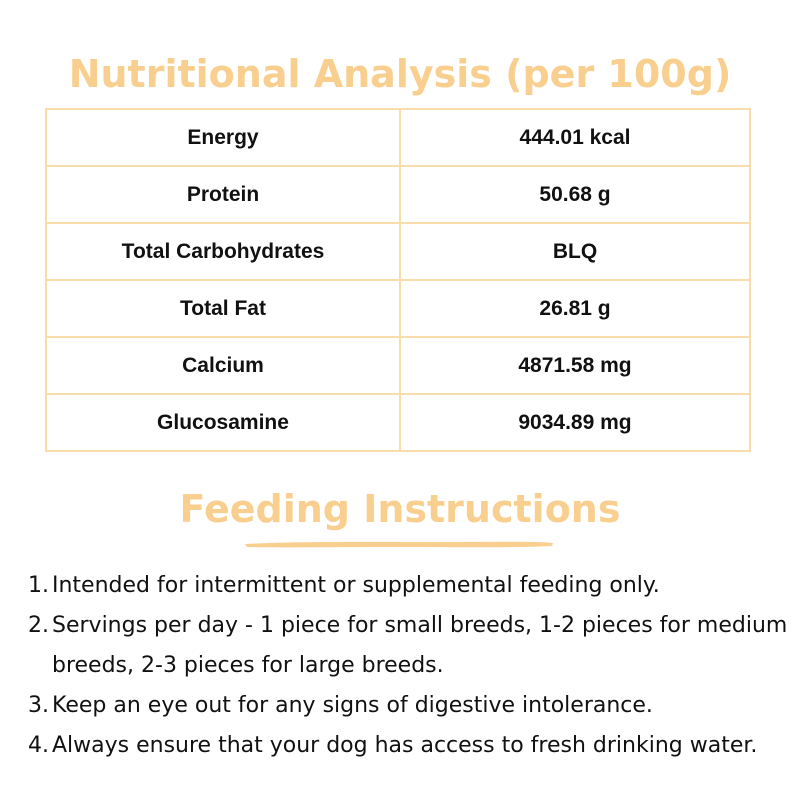  What do you see at coordinates (400, 509) in the screenshot?
I see `feeding-title: Feeding Instructions` at bounding box center [400, 509].